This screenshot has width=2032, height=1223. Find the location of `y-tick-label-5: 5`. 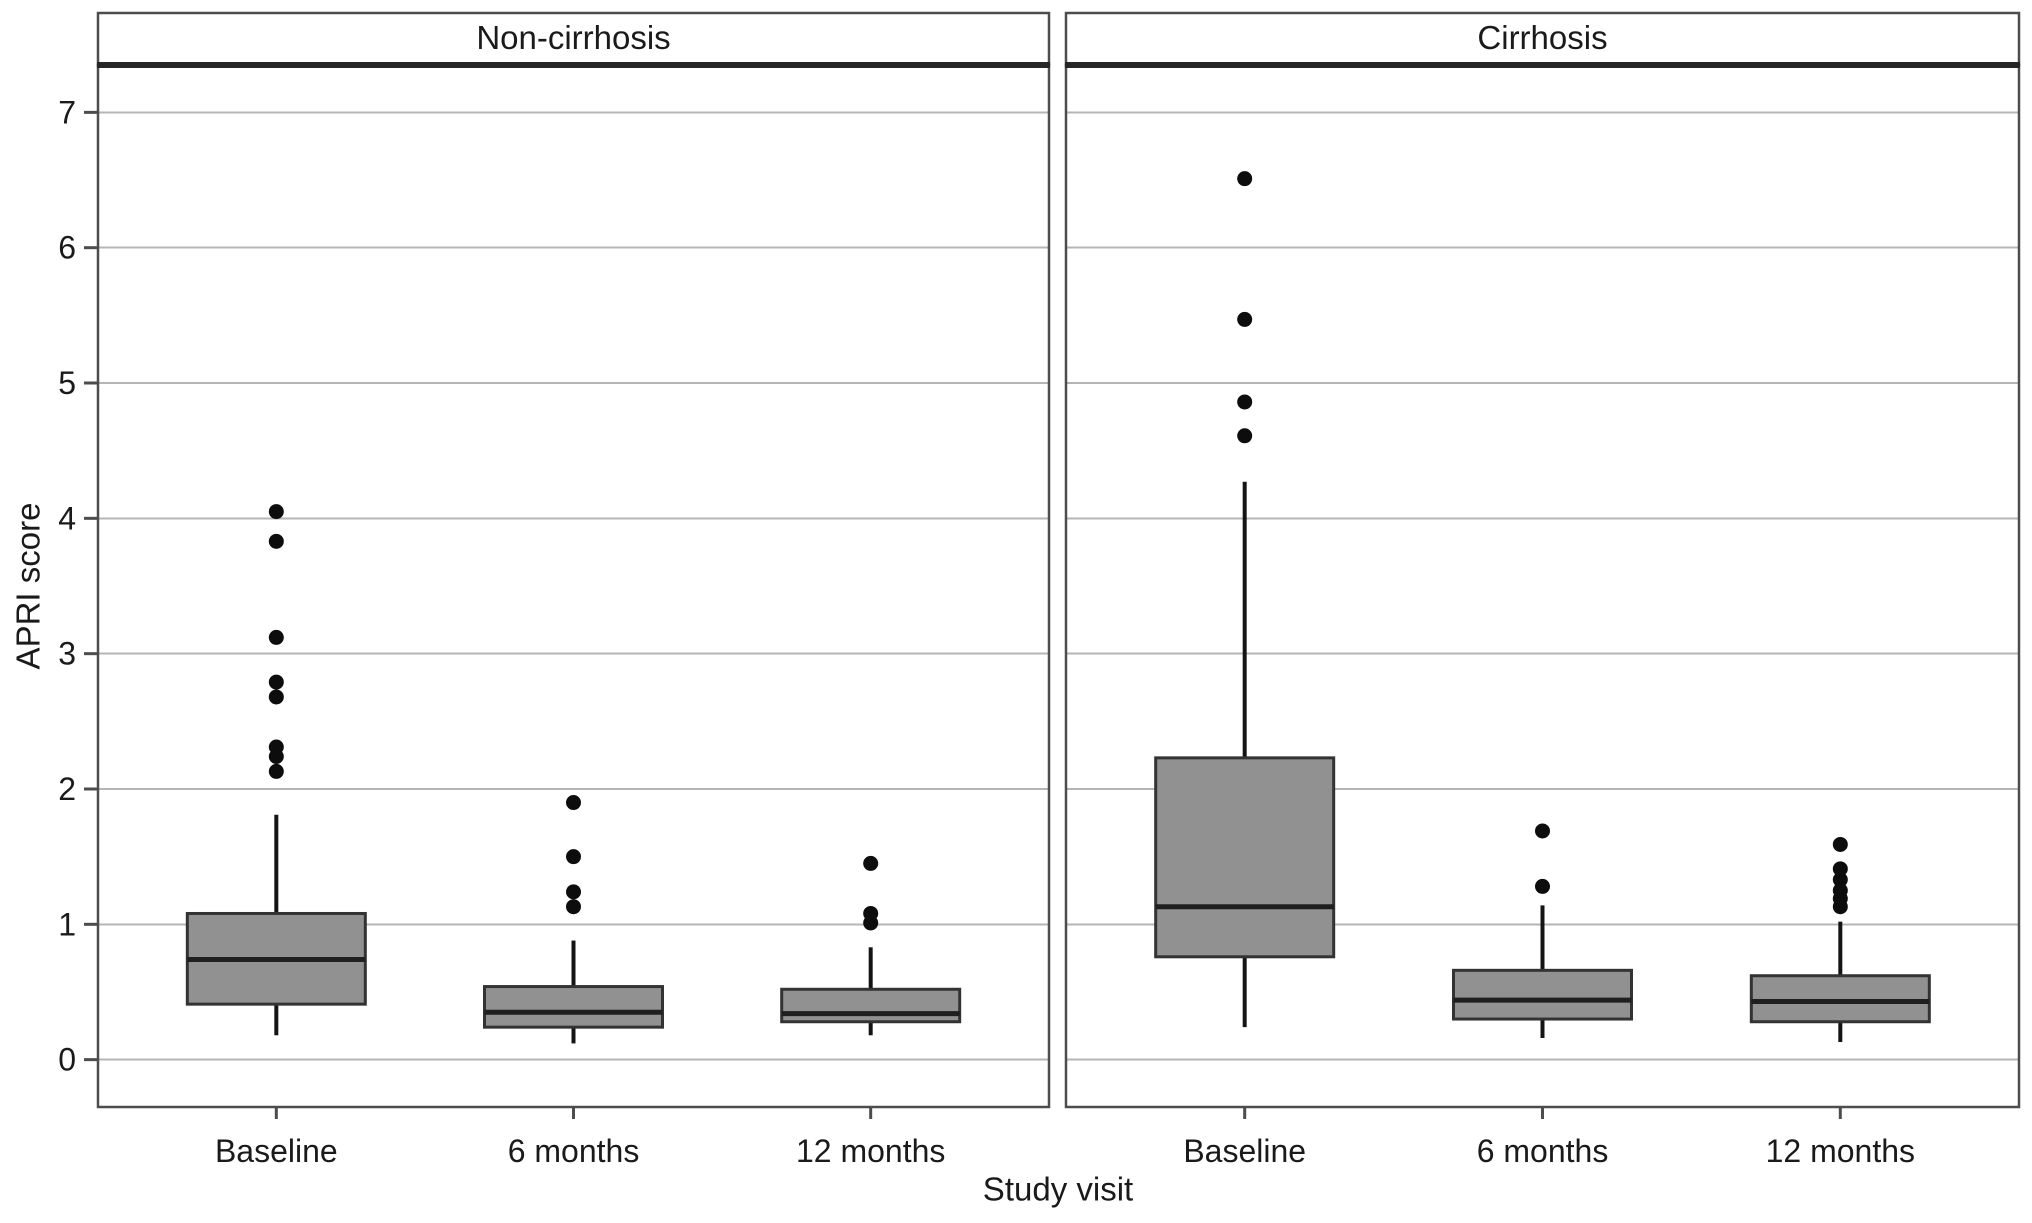

y-tick-label-5: 5 is located at coordinates (67, 383).